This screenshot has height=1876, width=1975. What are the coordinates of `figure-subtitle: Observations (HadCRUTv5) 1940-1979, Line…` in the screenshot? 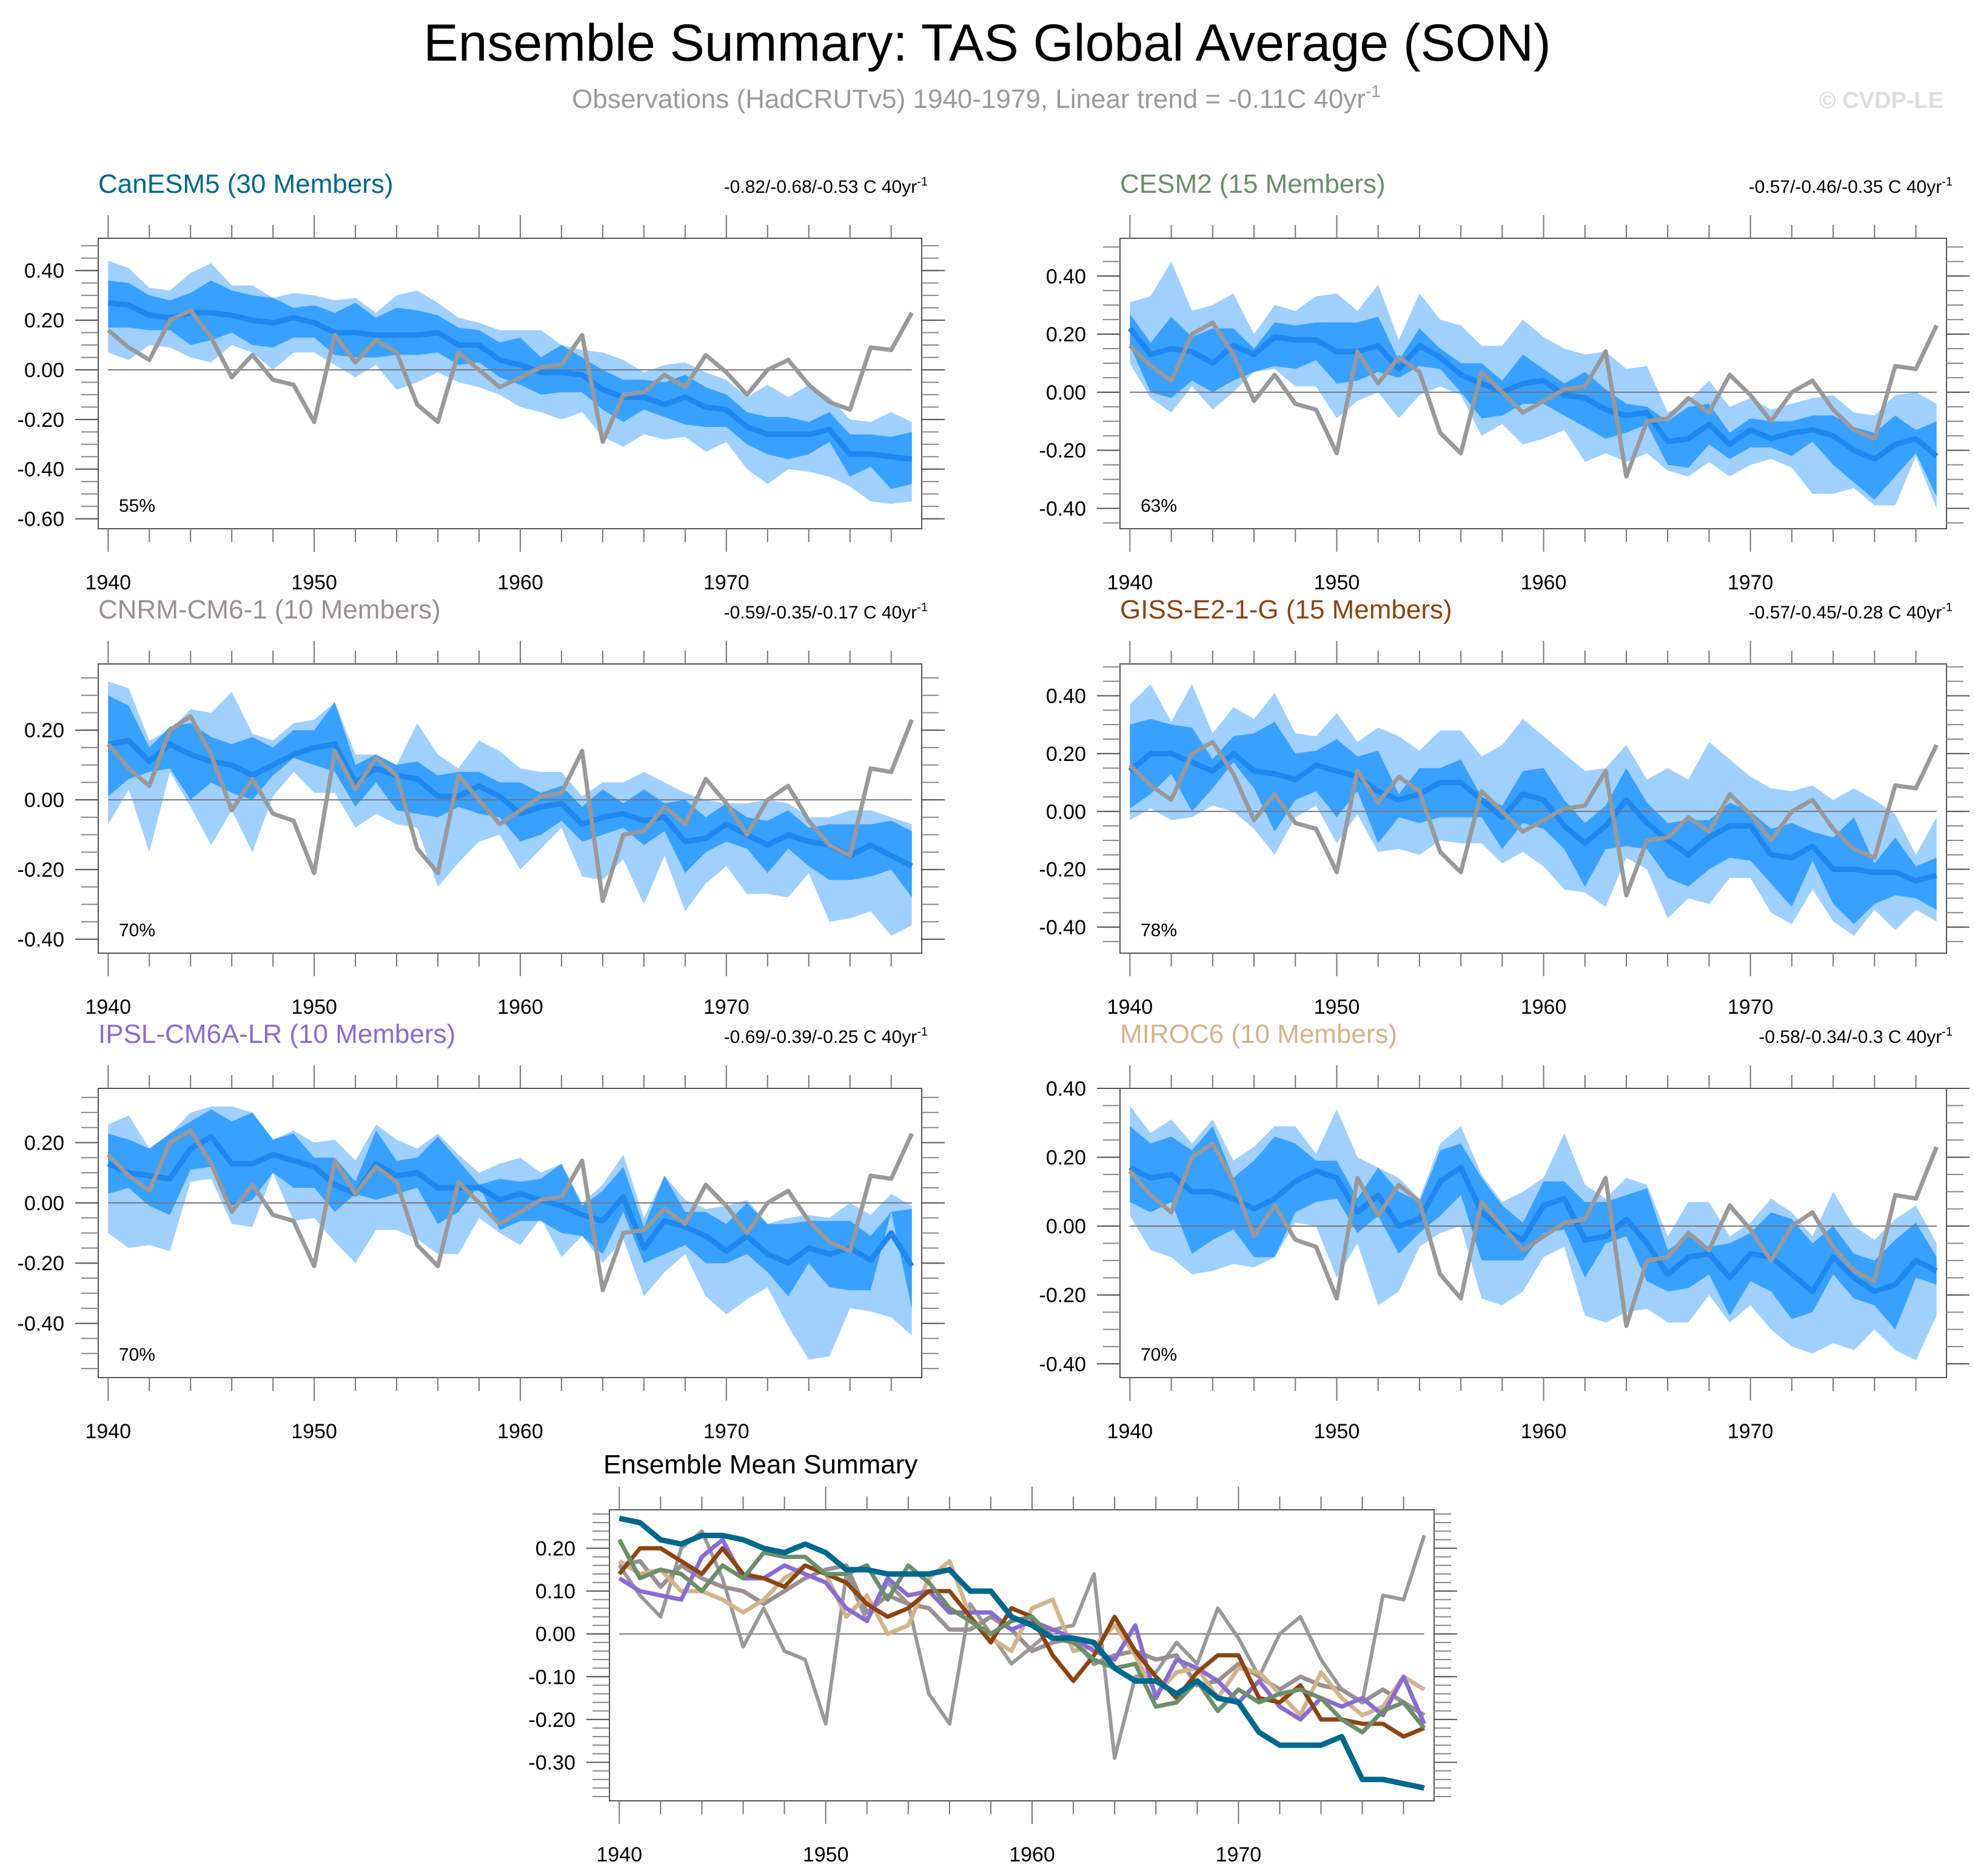 It's located at (976, 98).